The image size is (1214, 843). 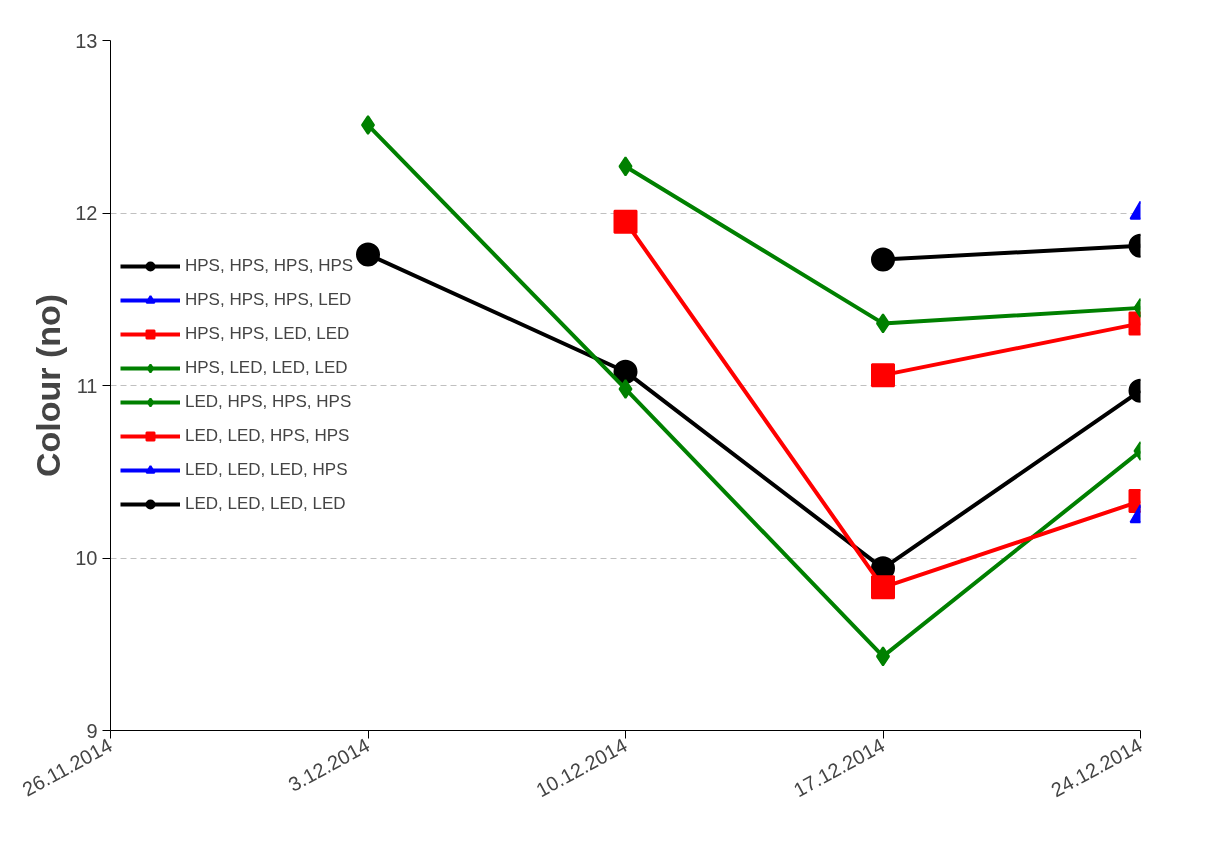 I want to click on y-tick-label: 11, so click(x=87, y=385).